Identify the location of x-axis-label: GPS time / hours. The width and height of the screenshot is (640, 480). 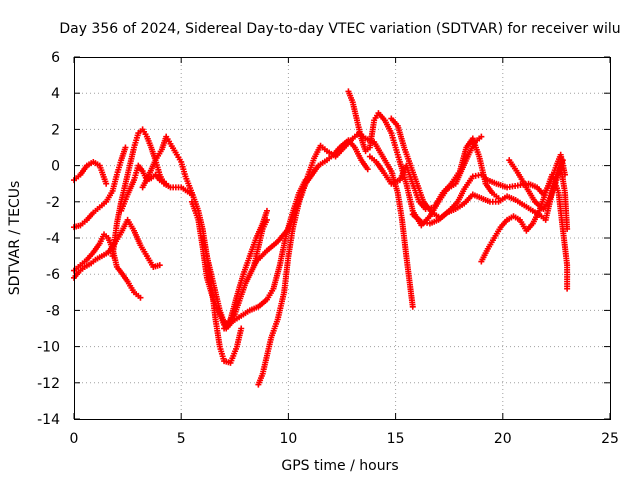
(339, 466).